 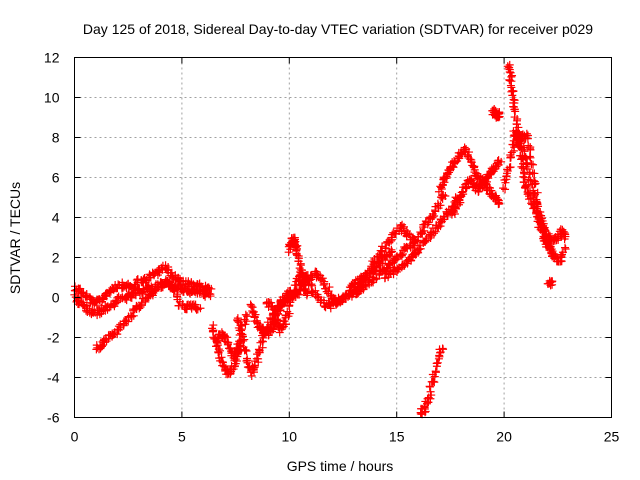 What do you see at coordinates (496, 113) in the screenshot?
I see `series-track-p` at bounding box center [496, 113].